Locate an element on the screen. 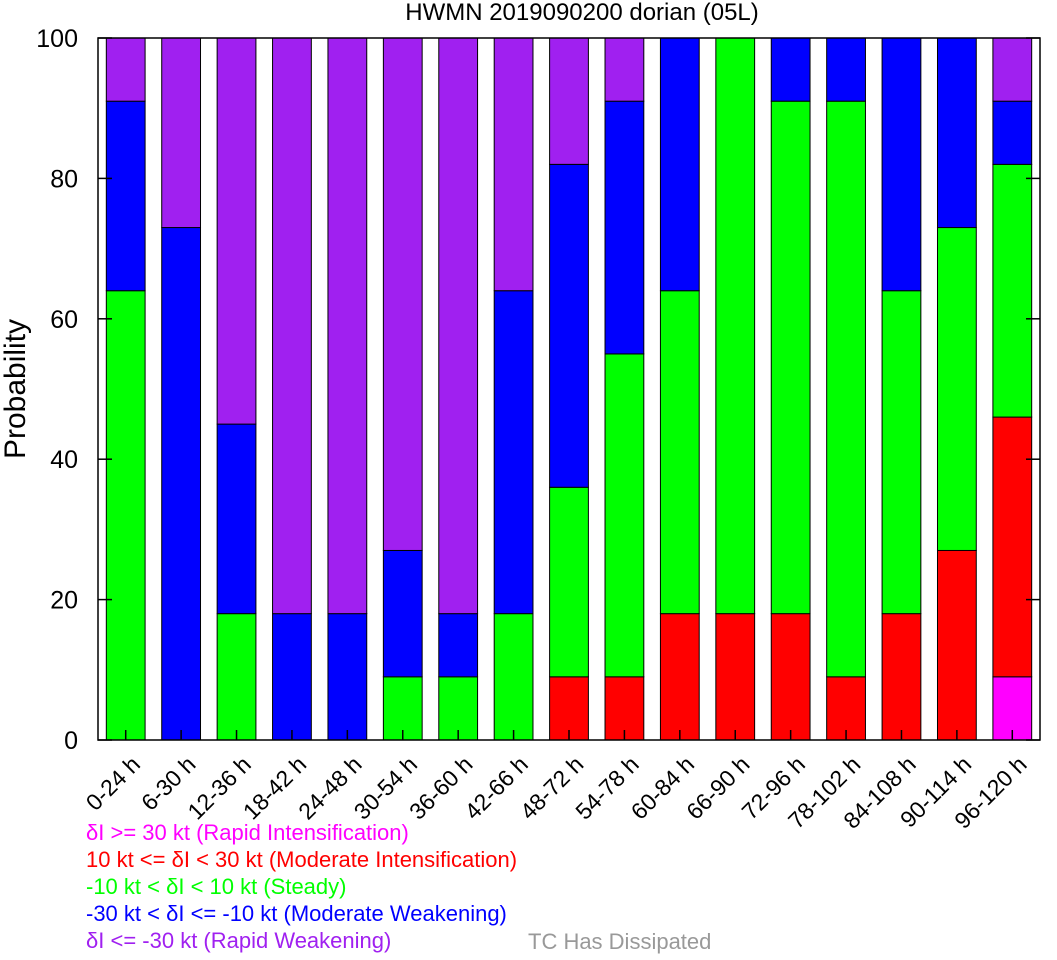 Image resolution: width=1057 pixels, height=960 pixels. legend-steady: -10 kt < δI < 10 kt (Steady) is located at coordinates (216, 886).